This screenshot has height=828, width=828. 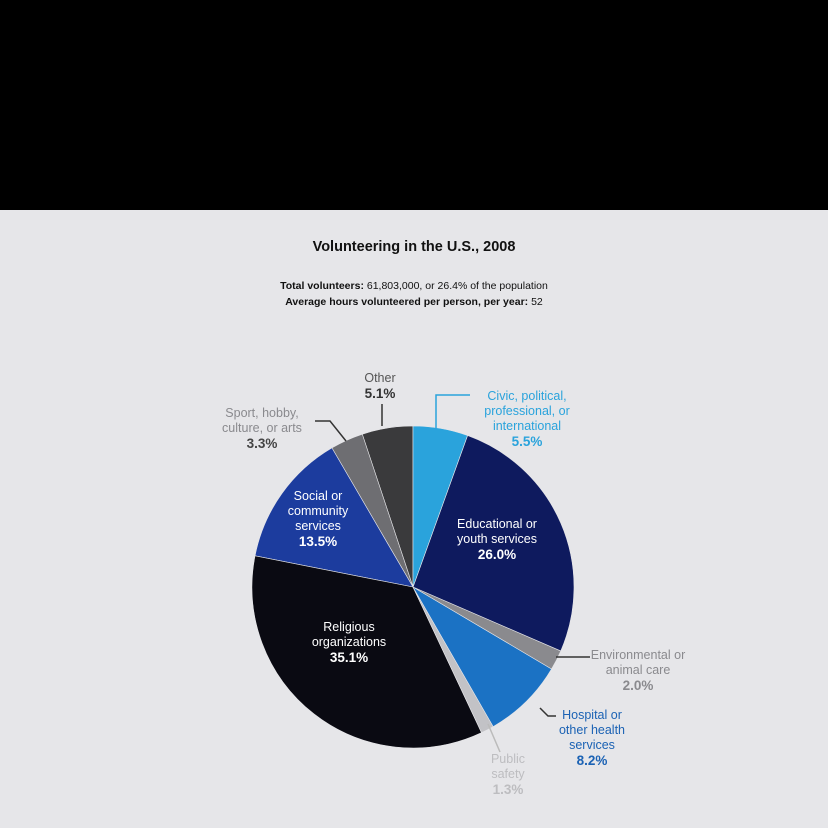 I want to click on chart-title: Volunteering in the U.S., 2008, so click(x=414, y=247).